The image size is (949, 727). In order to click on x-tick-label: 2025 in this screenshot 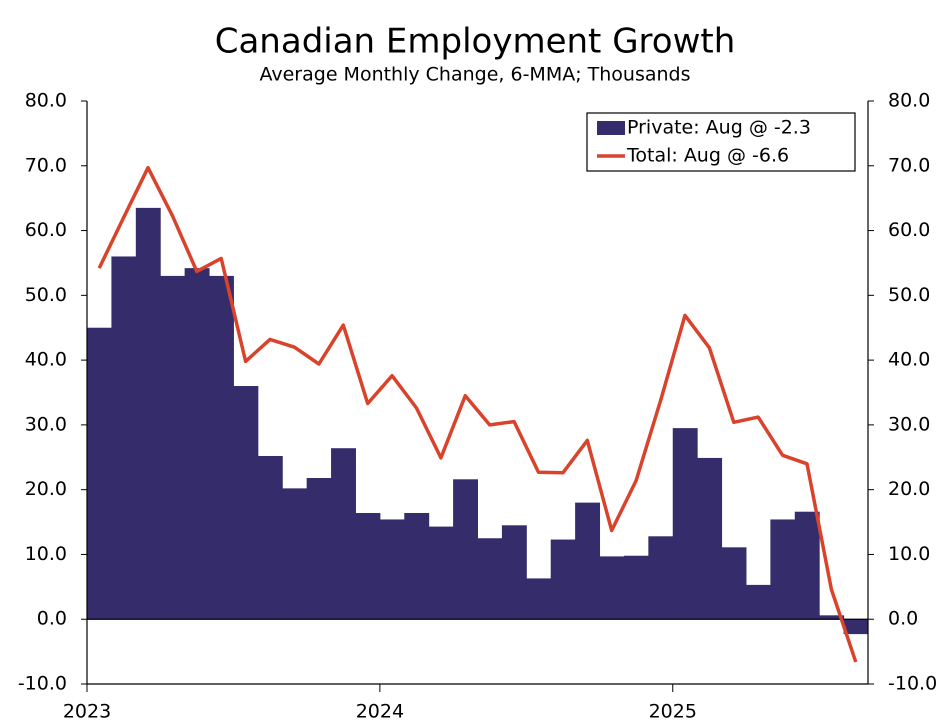, I will do `click(673, 712)`.